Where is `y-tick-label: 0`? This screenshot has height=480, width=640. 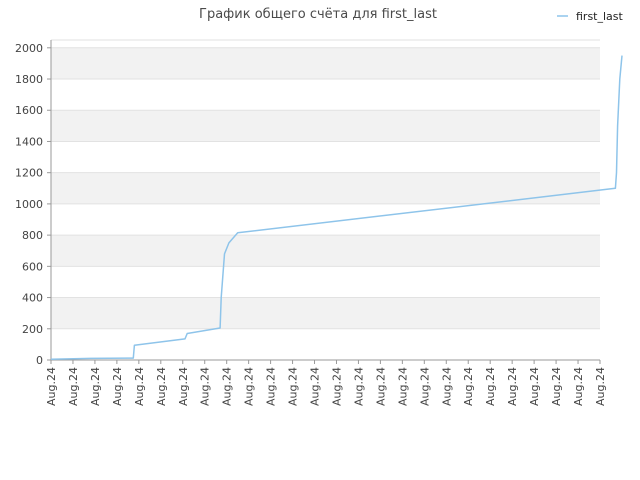 y-tick-label: 0 is located at coordinates (39, 360).